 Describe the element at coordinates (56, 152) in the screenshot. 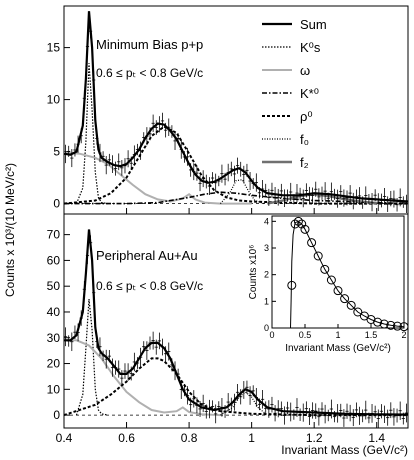

I see `top-ytick-label: 5` at that location.